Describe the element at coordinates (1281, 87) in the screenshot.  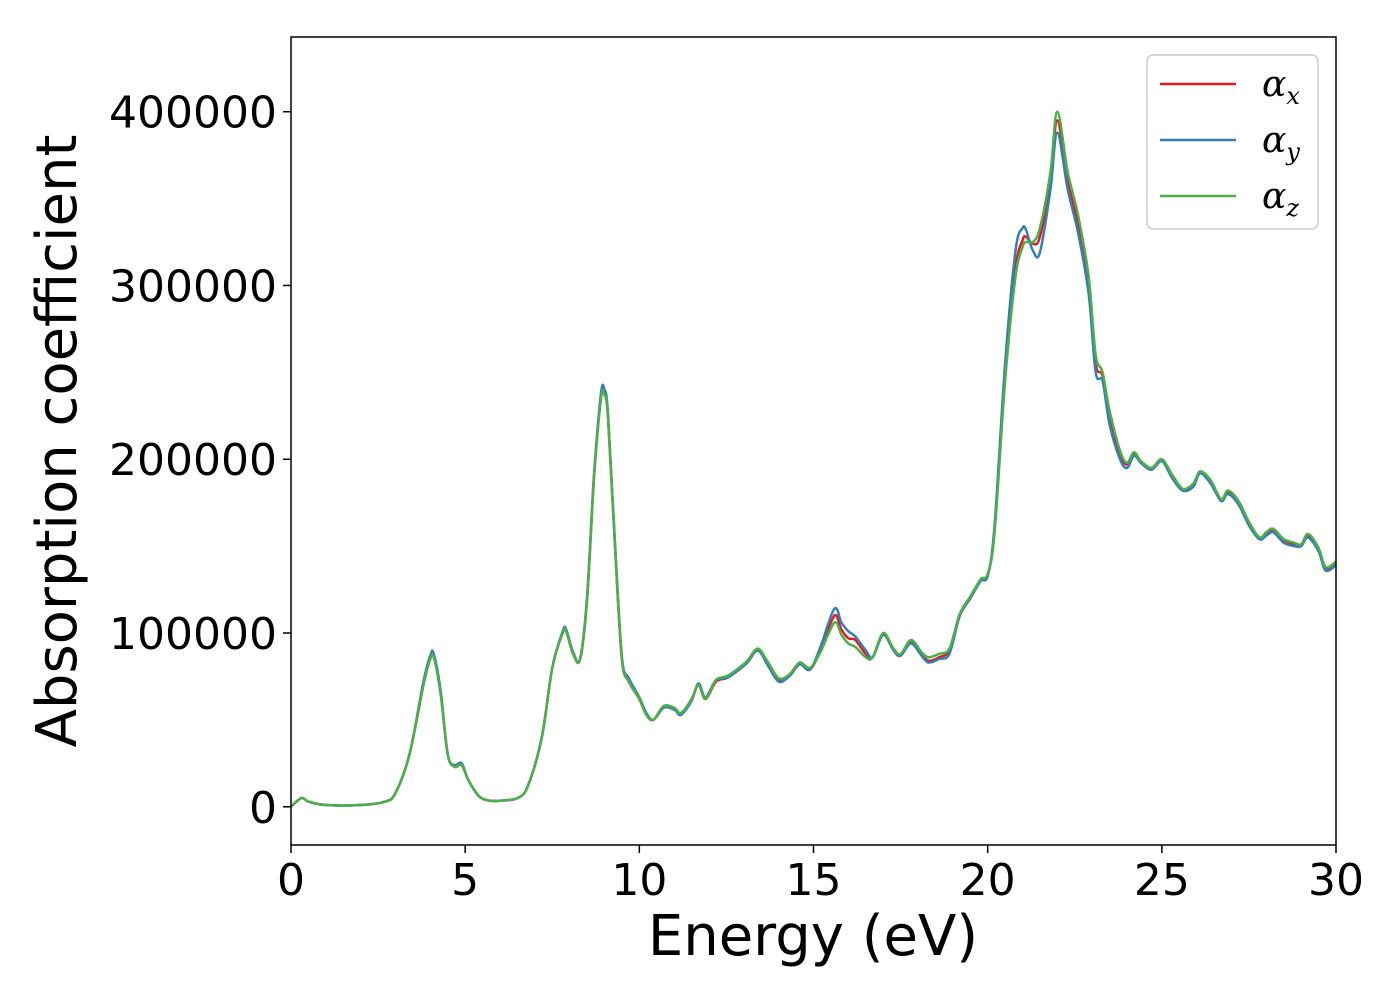
I see `legend-label-x: αx` at that location.